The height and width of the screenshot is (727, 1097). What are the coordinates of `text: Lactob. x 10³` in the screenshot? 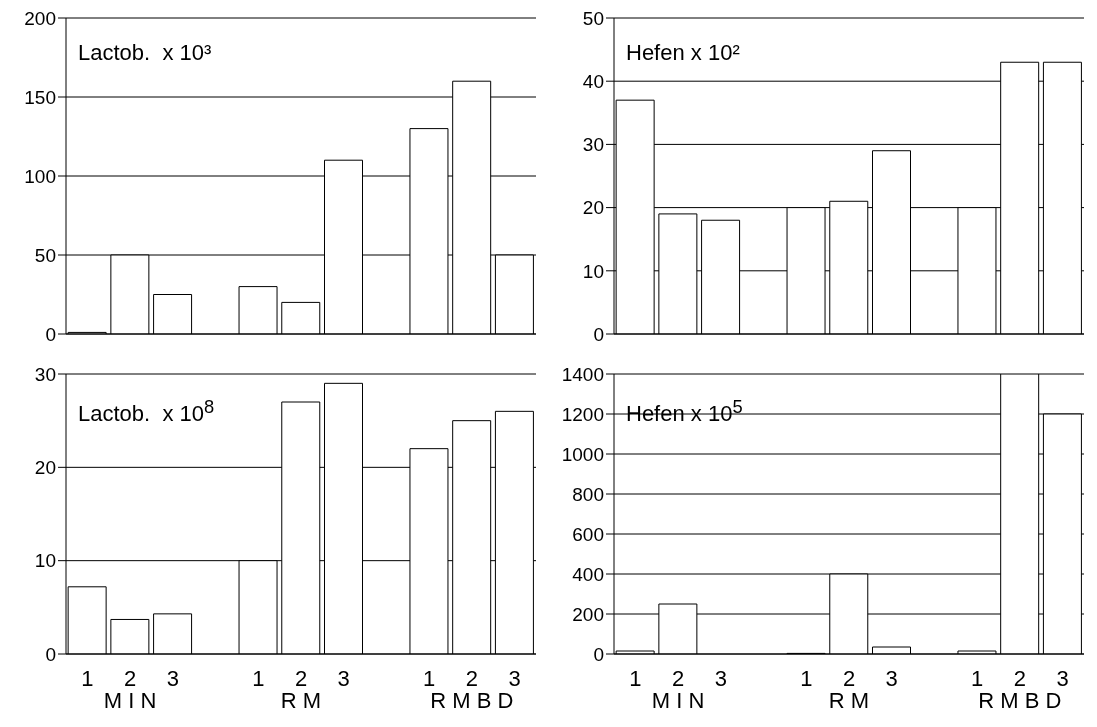 It's located at (145, 53).